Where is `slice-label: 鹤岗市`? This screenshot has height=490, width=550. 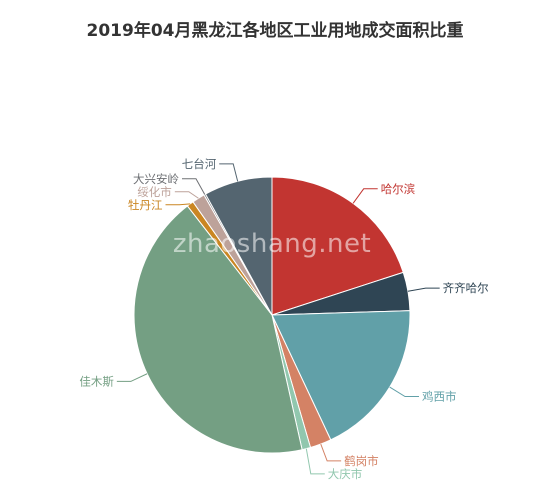 slice-label: 鹤岗市 is located at coordinates (361, 461).